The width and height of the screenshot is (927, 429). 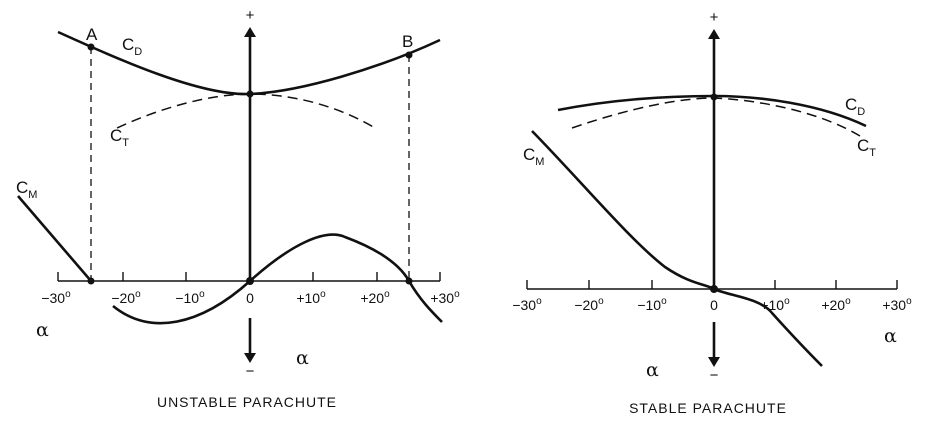 What do you see at coordinates (533, 156) in the screenshot?
I see `stable-cm-label: CM` at bounding box center [533, 156].